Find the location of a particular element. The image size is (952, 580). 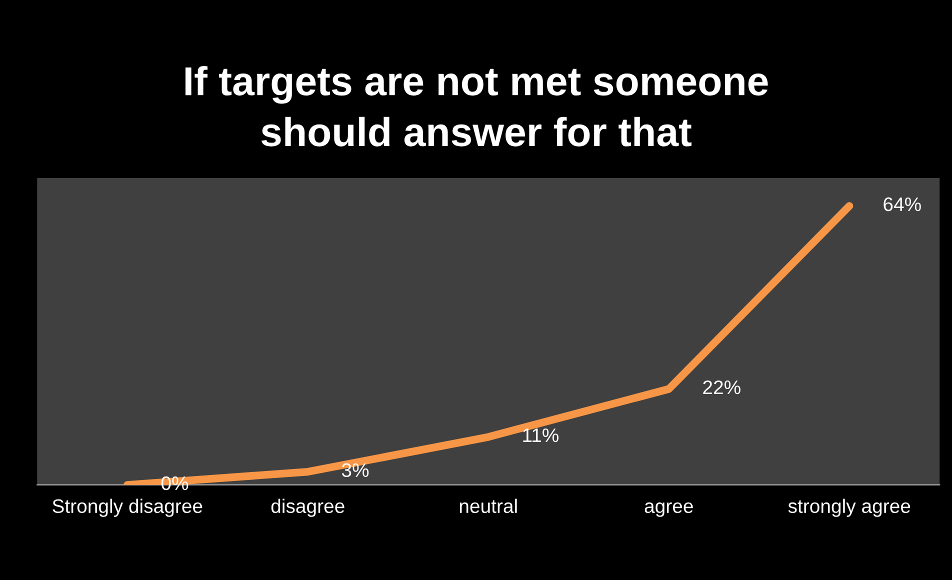

data-label: 22% is located at coordinates (721, 387).